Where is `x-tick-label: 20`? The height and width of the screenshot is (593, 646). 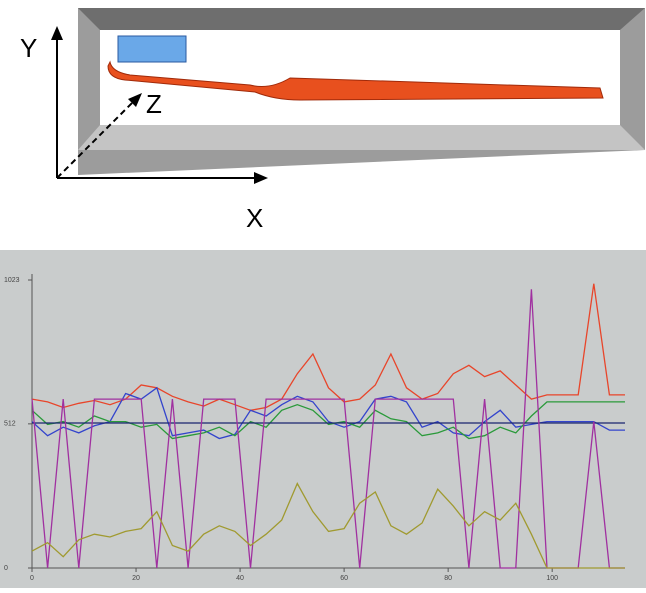
x-tick-label: 20 is located at coordinates (136, 578).